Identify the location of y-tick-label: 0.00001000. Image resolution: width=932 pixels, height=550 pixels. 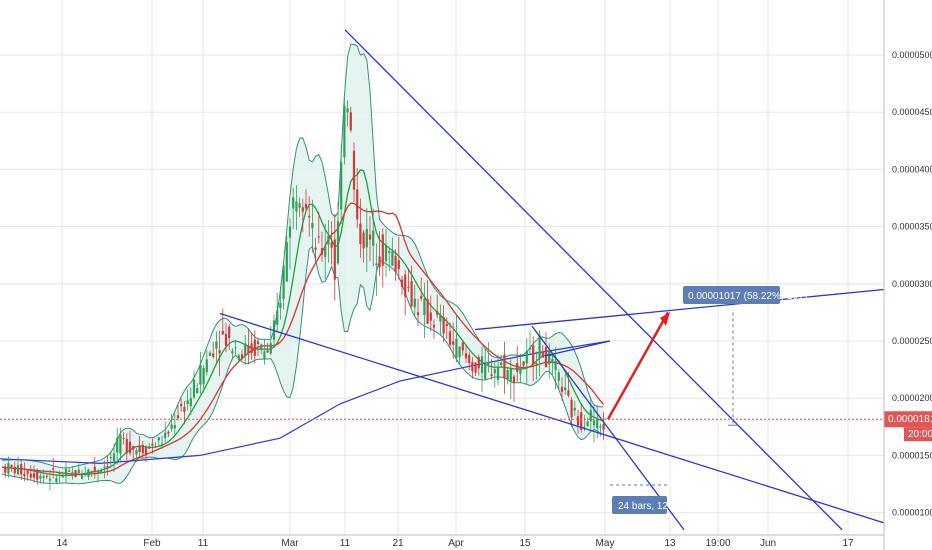
(912, 513).